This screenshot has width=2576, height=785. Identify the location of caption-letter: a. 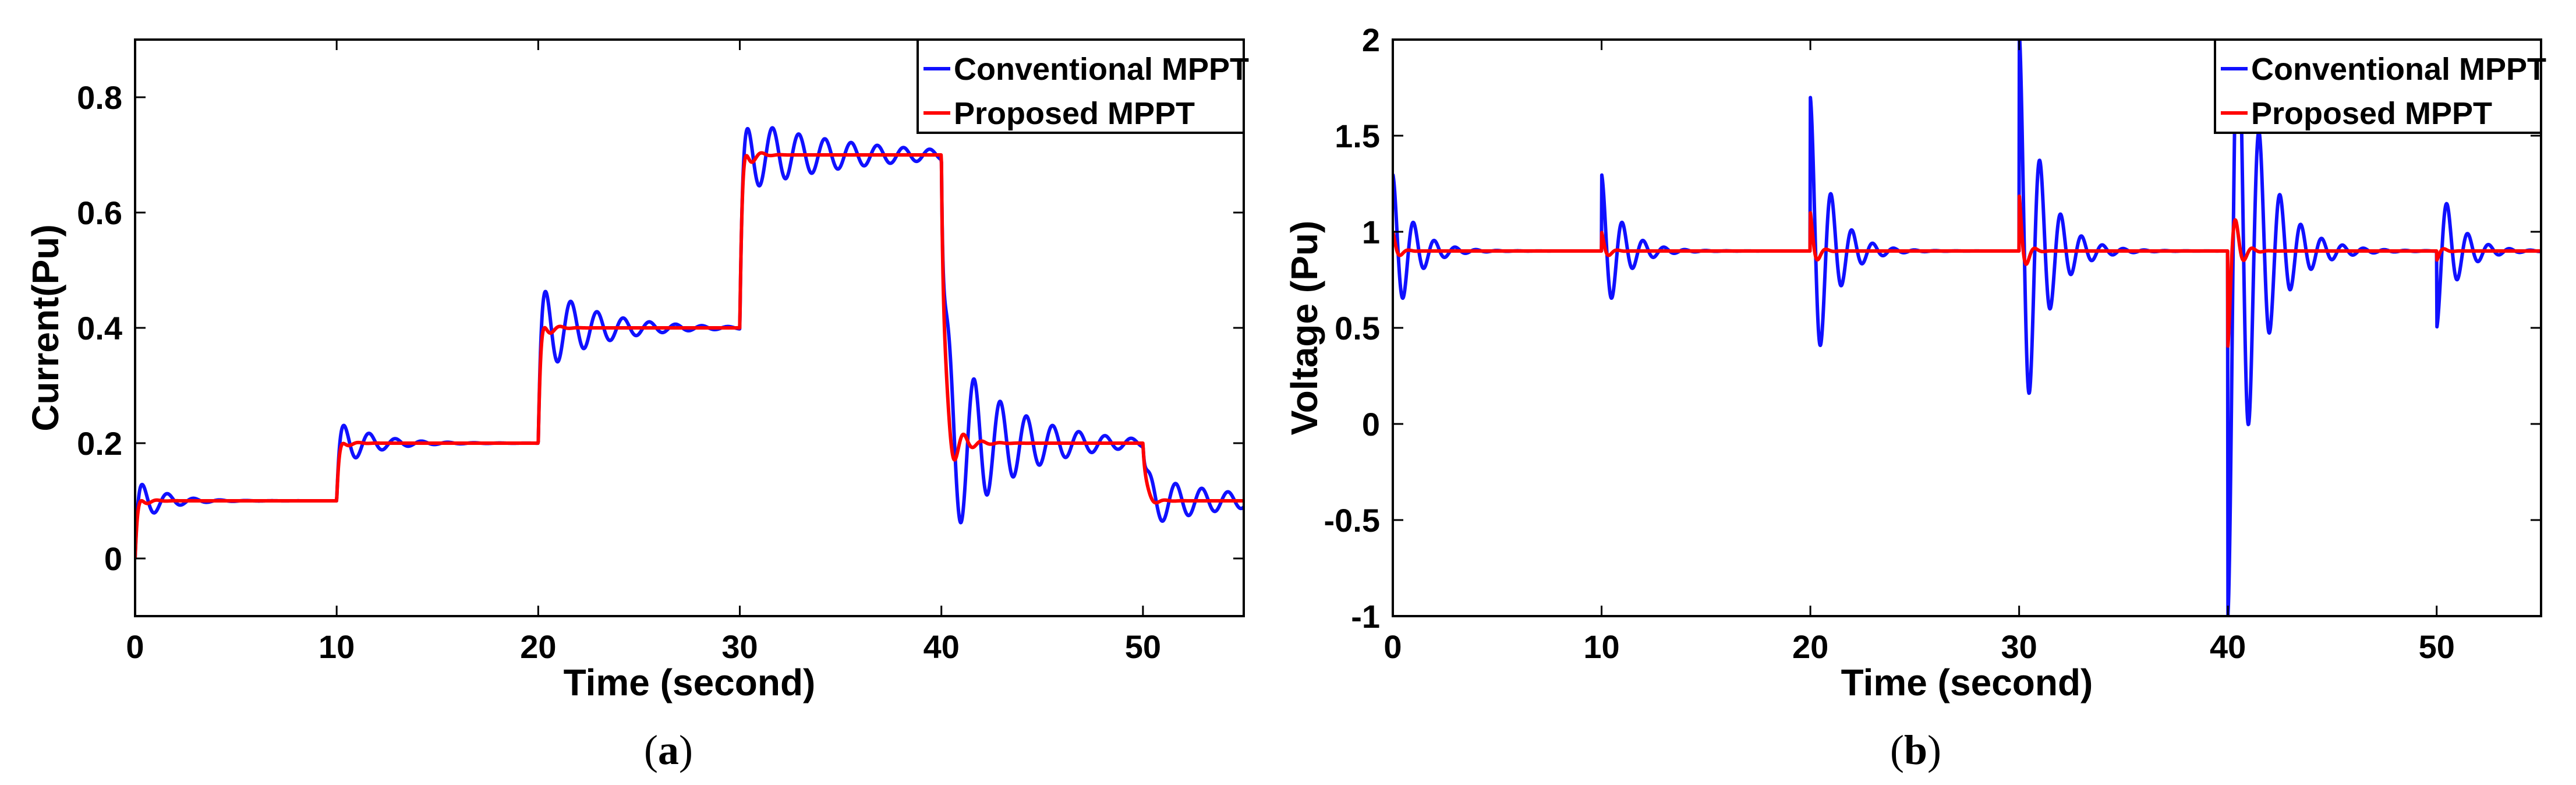
(668, 750).